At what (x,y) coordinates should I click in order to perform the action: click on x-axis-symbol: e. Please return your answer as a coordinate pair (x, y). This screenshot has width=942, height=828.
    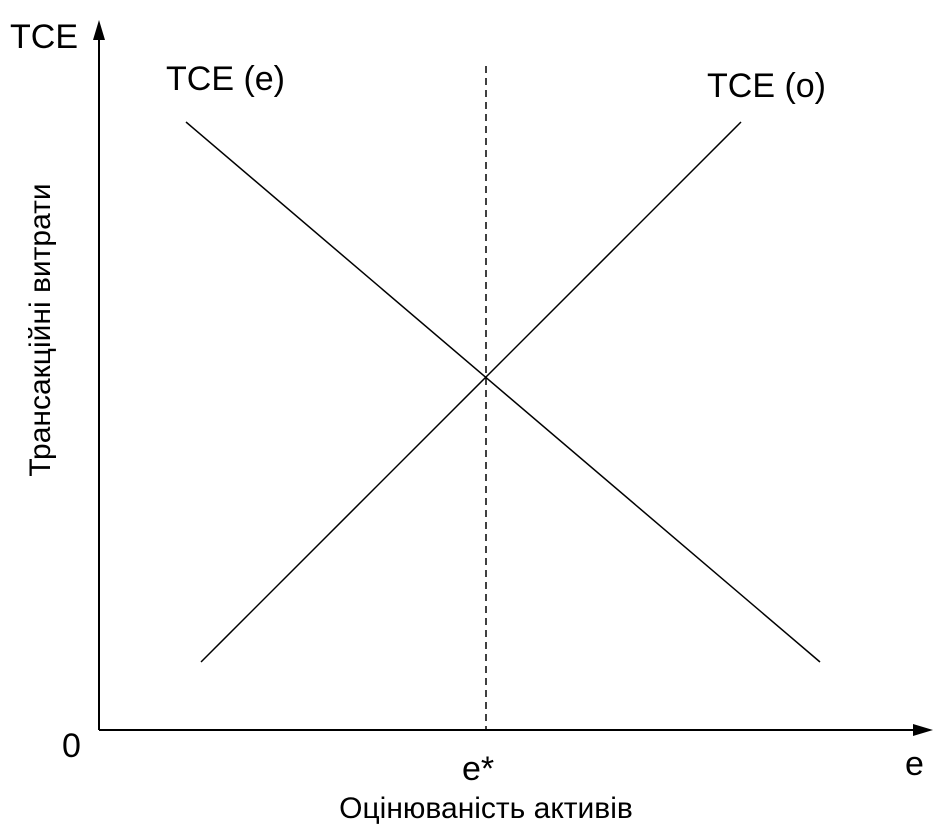
    Looking at the image, I should click on (914, 764).